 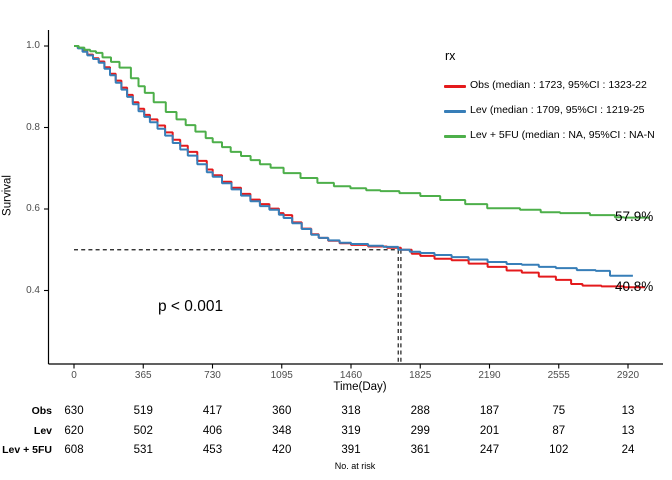 I want to click on x-tick-label: 365, so click(x=143, y=375).